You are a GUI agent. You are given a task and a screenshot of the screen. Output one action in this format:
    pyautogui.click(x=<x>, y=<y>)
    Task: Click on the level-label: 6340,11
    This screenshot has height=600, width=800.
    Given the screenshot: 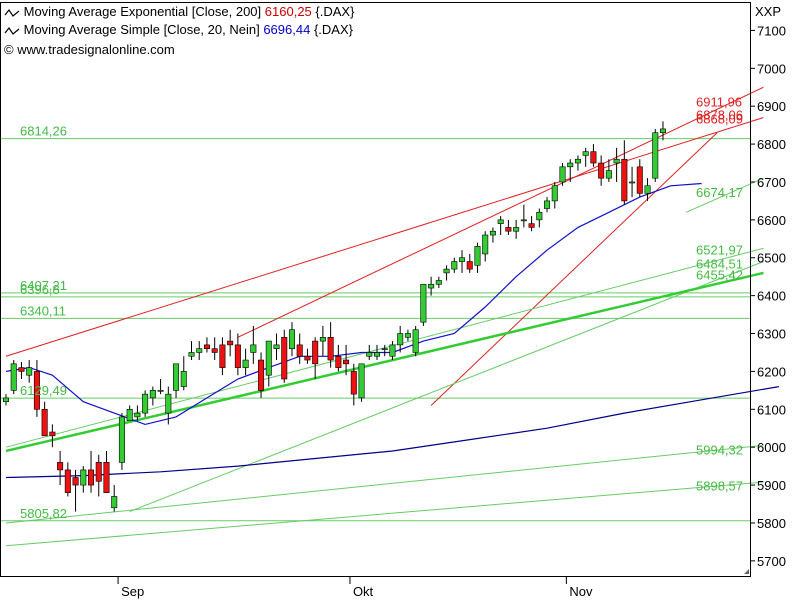 What is the action you would take?
    pyautogui.click(x=43, y=310)
    